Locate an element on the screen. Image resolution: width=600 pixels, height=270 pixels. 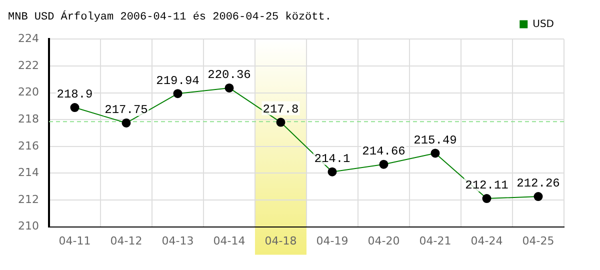
x-tick-label: 04-13 is located at coordinates (178, 241).